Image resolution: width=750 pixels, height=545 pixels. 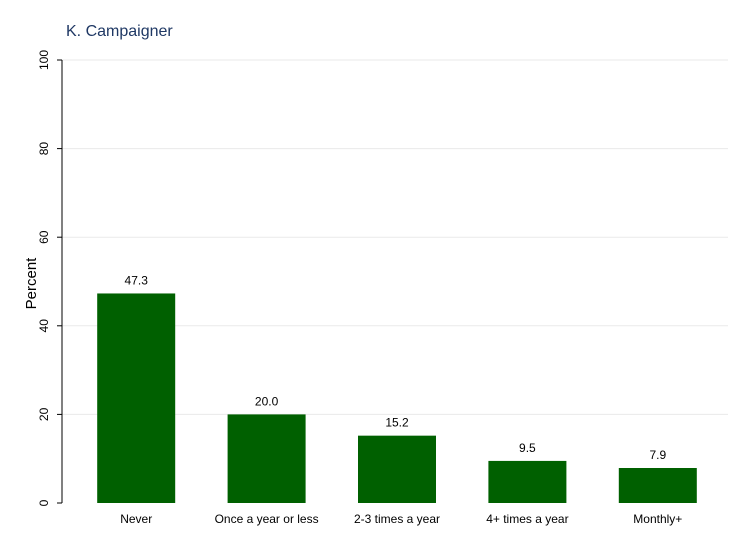 What do you see at coordinates (44, 502) in the screenshot?
I see `y-tick-label: 0` at bounding box center [44, 502].